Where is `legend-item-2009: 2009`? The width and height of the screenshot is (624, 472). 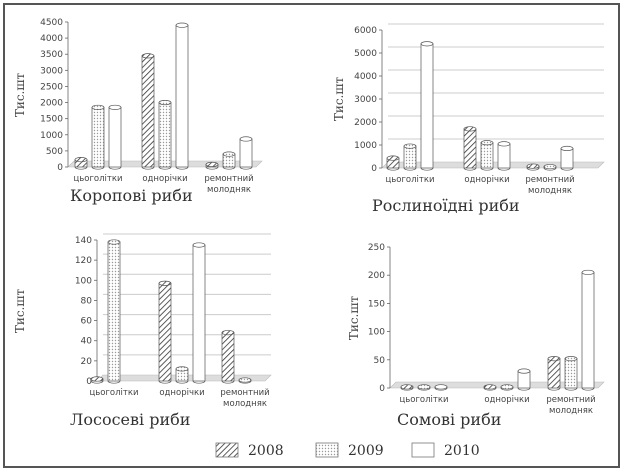 legend-item-2009: 2009 is located at coordinates (349, 450).